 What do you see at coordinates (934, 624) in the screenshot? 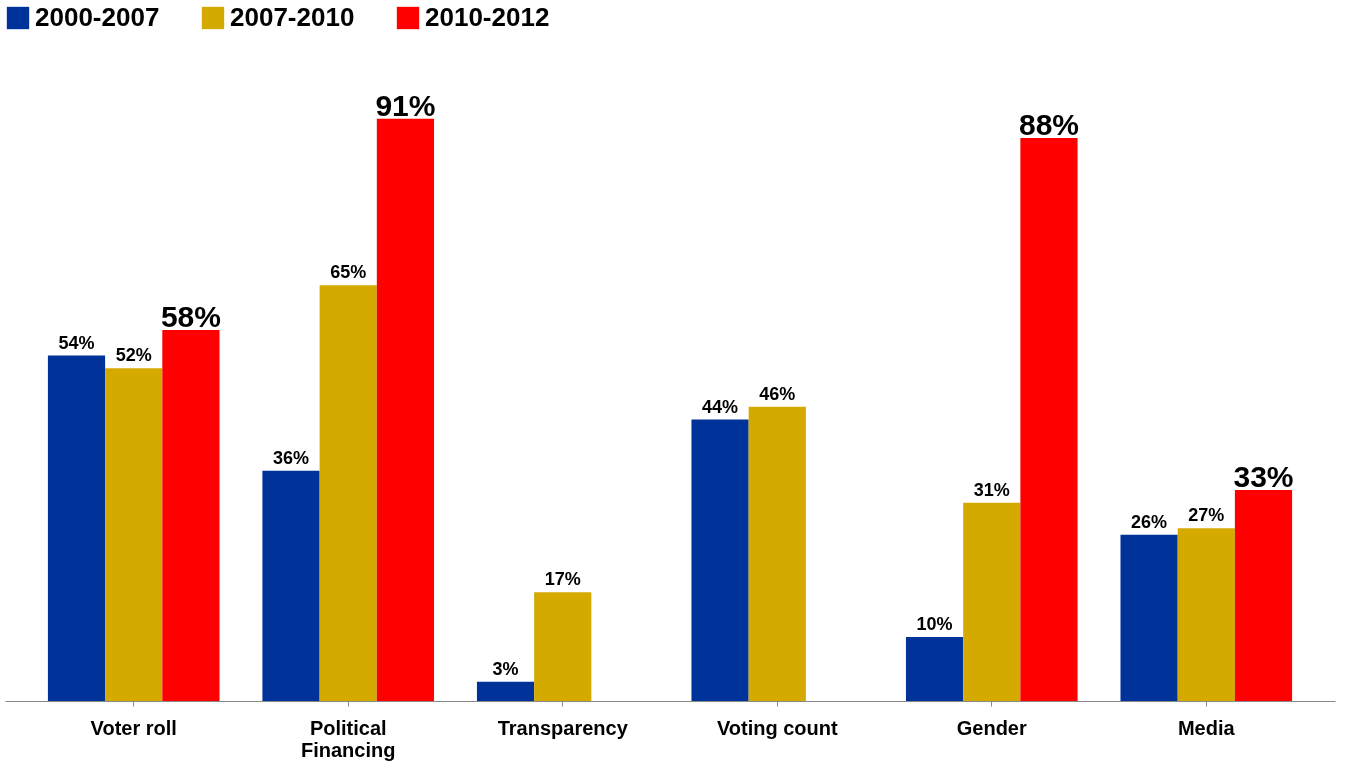
I see `data-label: 10%` at bounding box center [934, 624].